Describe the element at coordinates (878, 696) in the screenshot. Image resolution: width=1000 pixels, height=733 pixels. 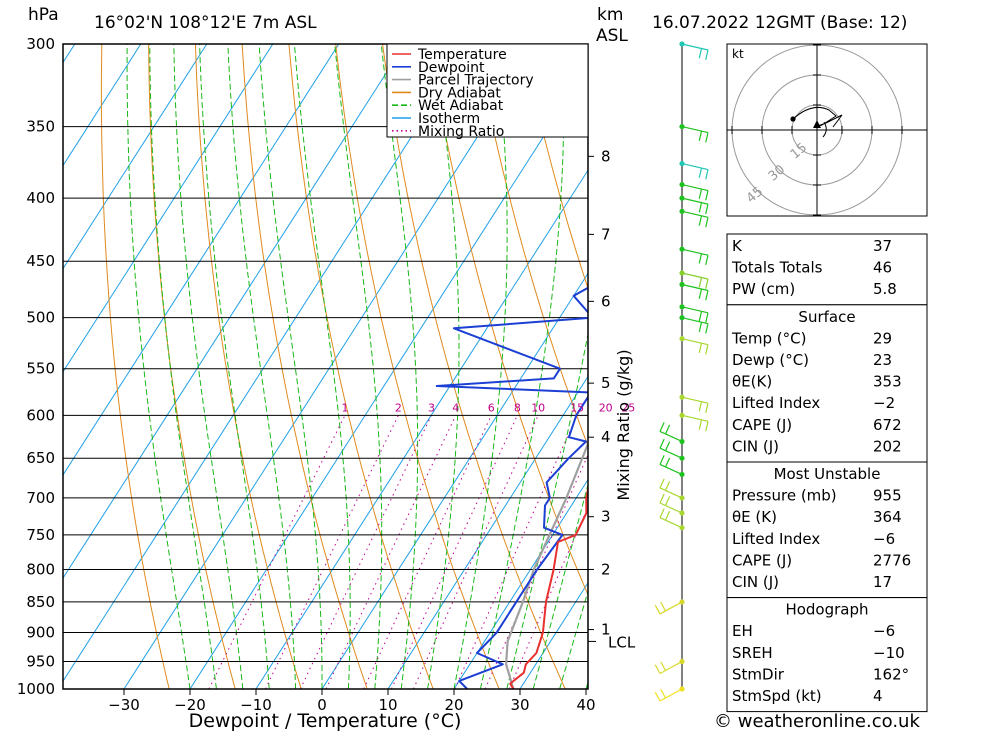
I see `hodograph-stats-value: 4` at that location.